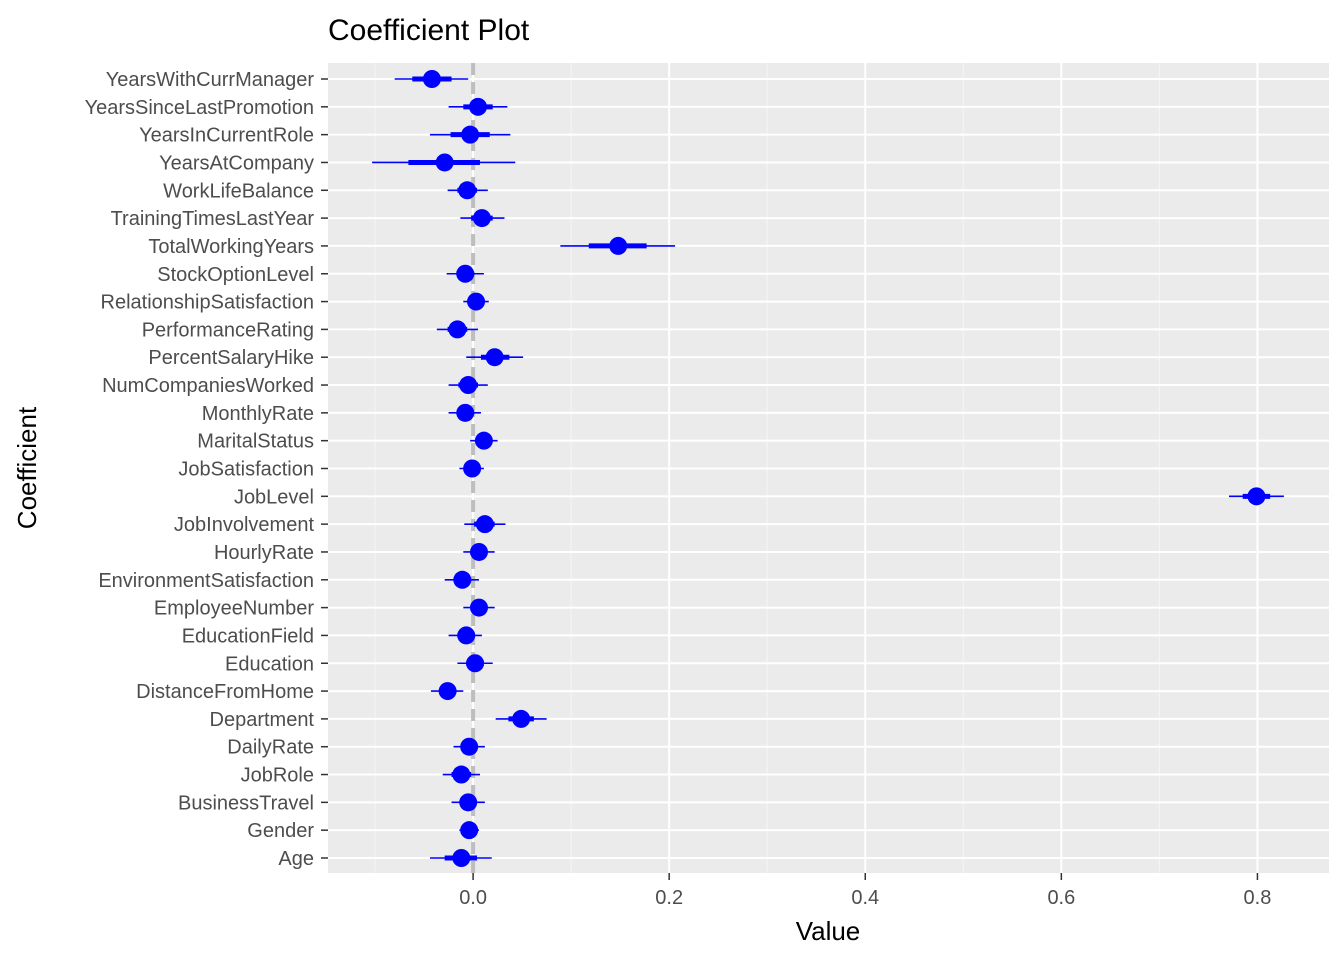 Image resolution: width=1344 pixels, height=960 pixels. I want to click on coefficient-Education, so click(475, 663).